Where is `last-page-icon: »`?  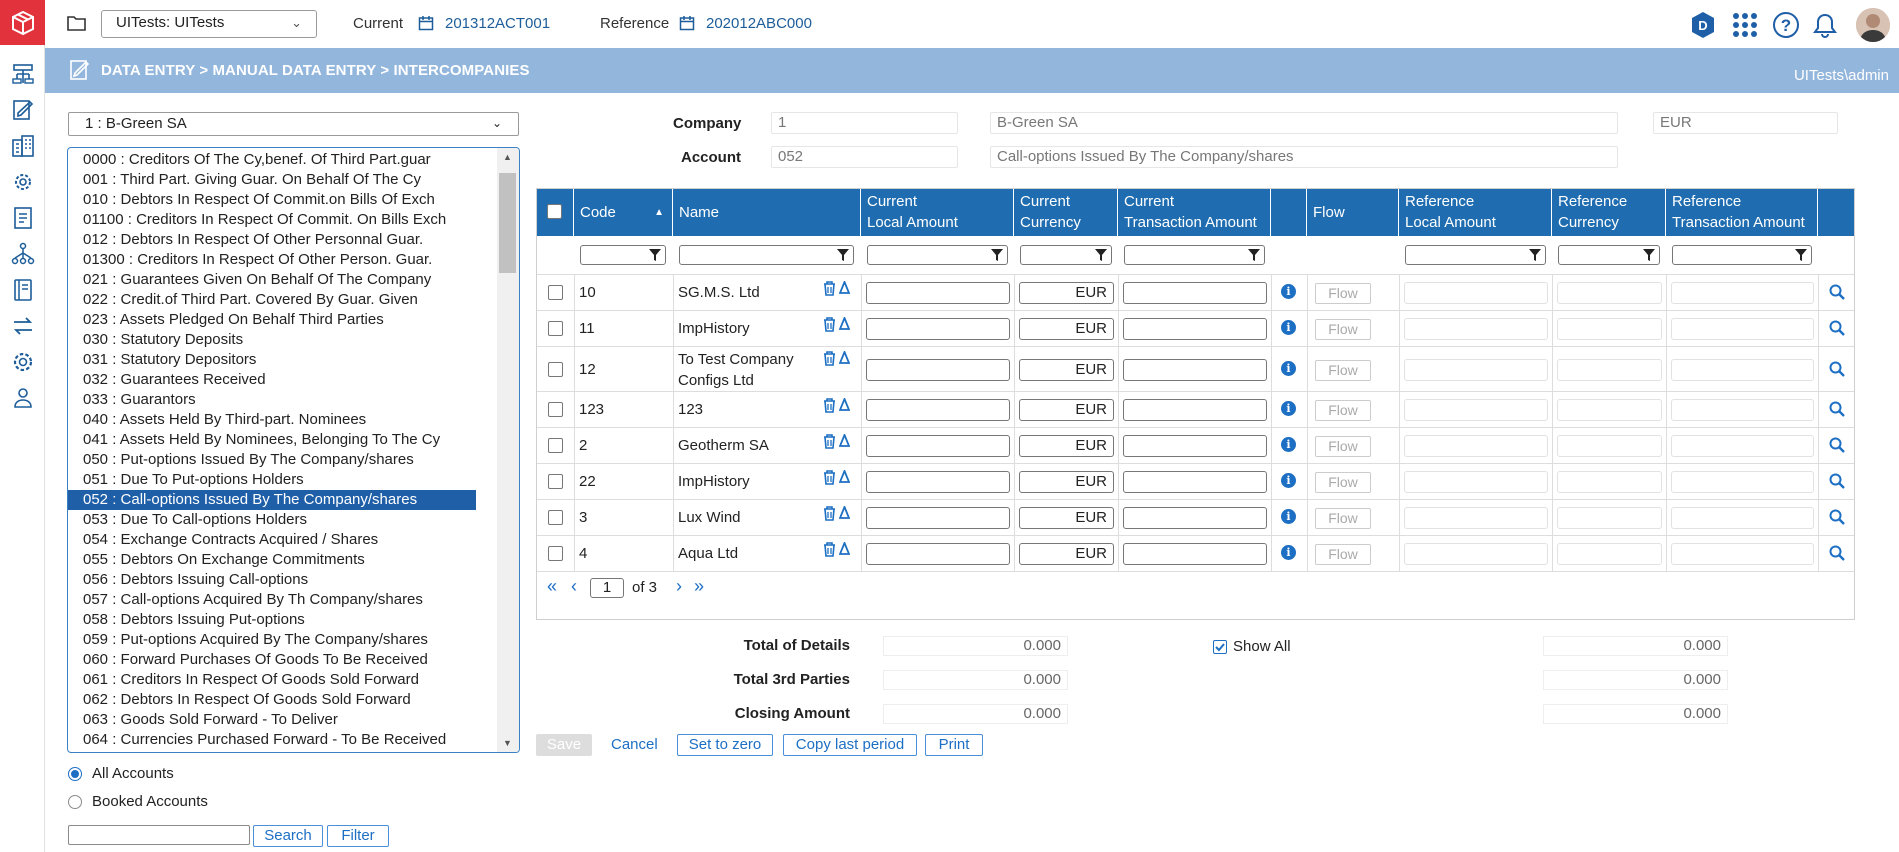
last-page-icon: » is located at coordinates (699, 586).